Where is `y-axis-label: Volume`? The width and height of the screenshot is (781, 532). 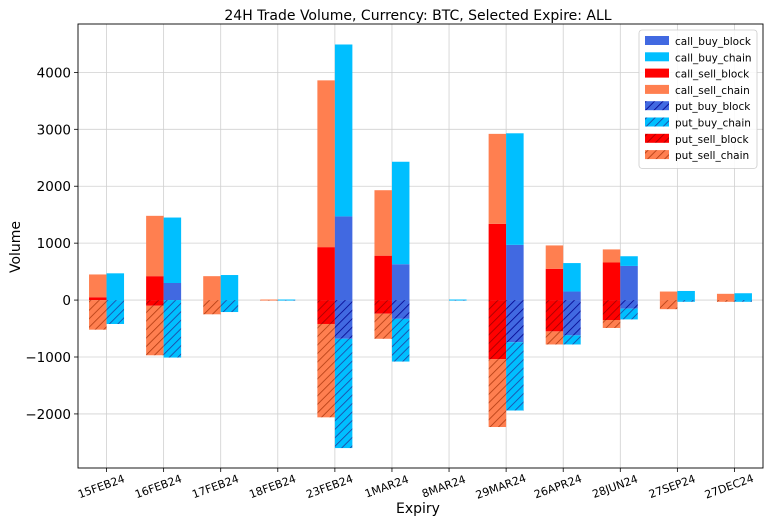 y-axis-label: Volume is located at coordinates (16, 247).